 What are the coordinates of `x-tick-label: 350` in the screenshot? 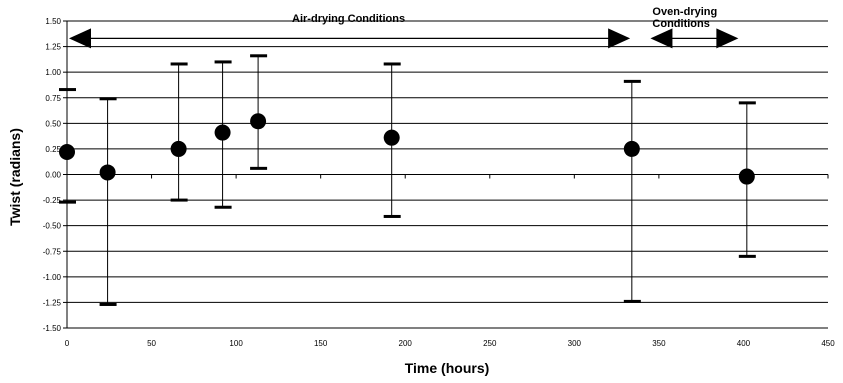 It's located at (659, 343).